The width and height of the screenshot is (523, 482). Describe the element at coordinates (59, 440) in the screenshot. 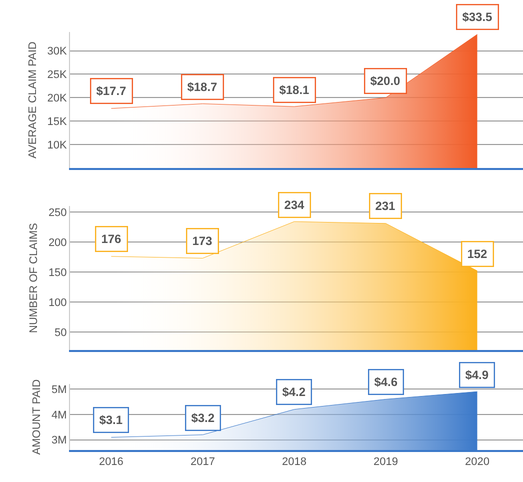

I see `y-tick-label: 3M` at that location.